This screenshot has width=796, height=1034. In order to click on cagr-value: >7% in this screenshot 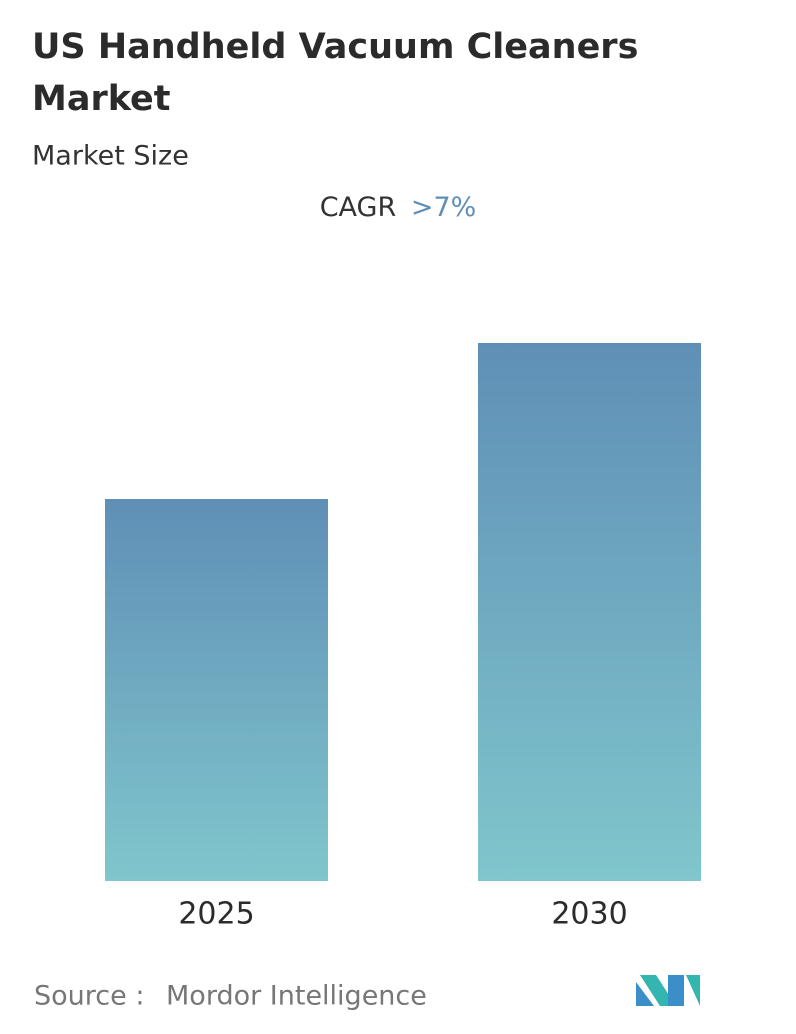, I will do `click(443, 207)`.